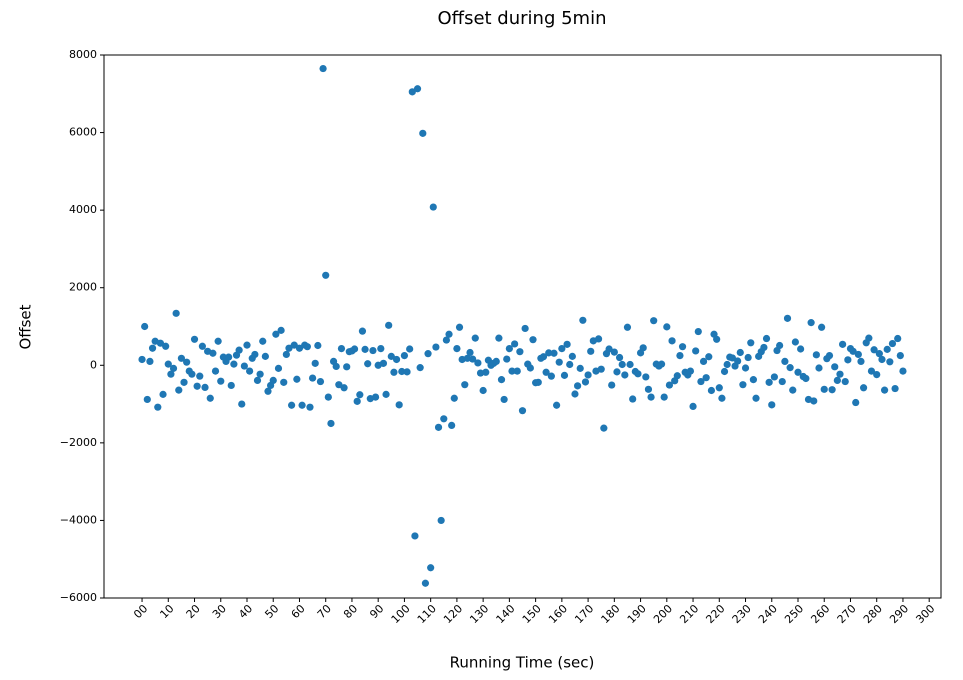 The image size is (963, 680). What do you see at coordinates (83, 209) in the screenshot?
I see `y-tick-label: 4000` at bounding box center [83, 209].